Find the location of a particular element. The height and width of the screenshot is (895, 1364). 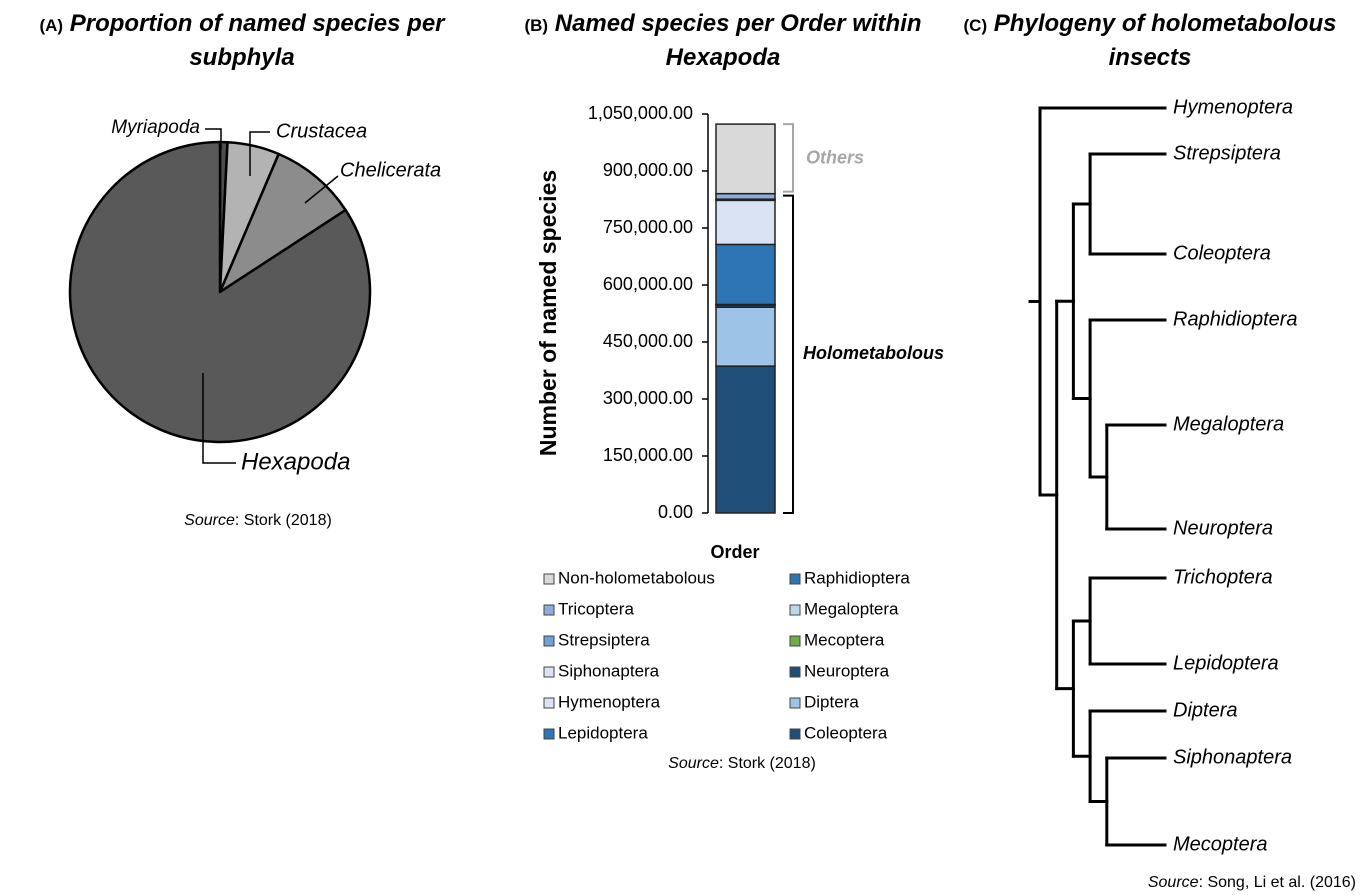

legend-label: Lepidoptera is located at coordinates (603, 732).